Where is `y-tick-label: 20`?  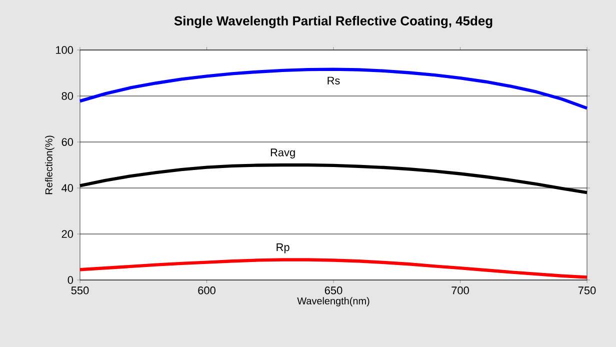 y-tick-label: 20 is located at coordinates (68, 234).